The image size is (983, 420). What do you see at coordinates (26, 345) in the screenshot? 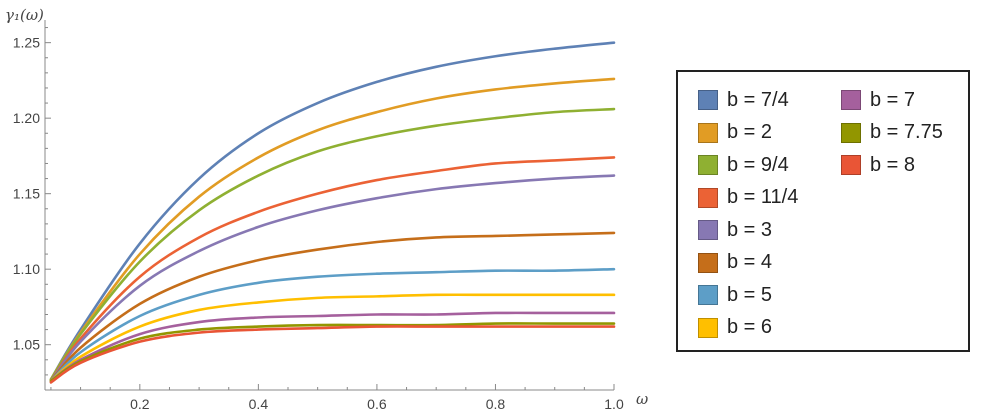
I see `y-tick-label: 1.05` at bounding box center [26, 345].